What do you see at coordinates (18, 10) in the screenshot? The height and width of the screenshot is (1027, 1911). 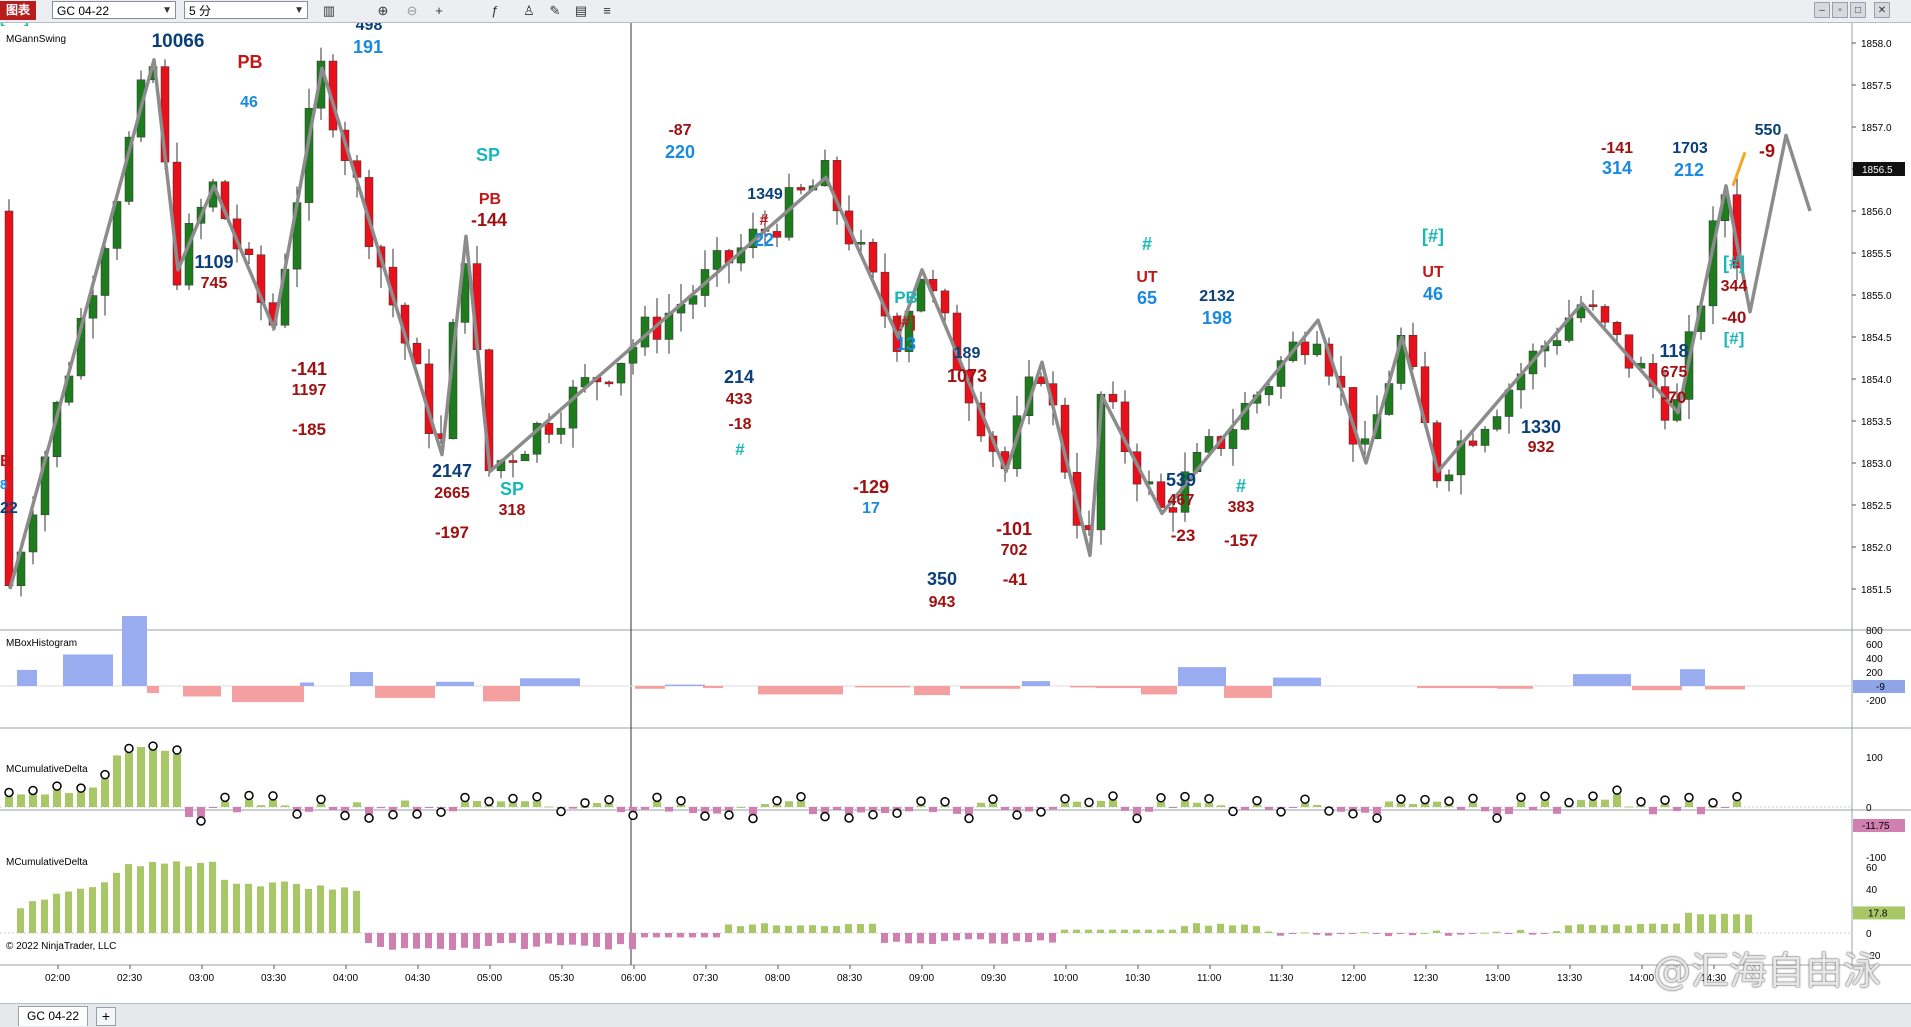 I see `chart-title-button: 图表` at bounding box center [18, 10].